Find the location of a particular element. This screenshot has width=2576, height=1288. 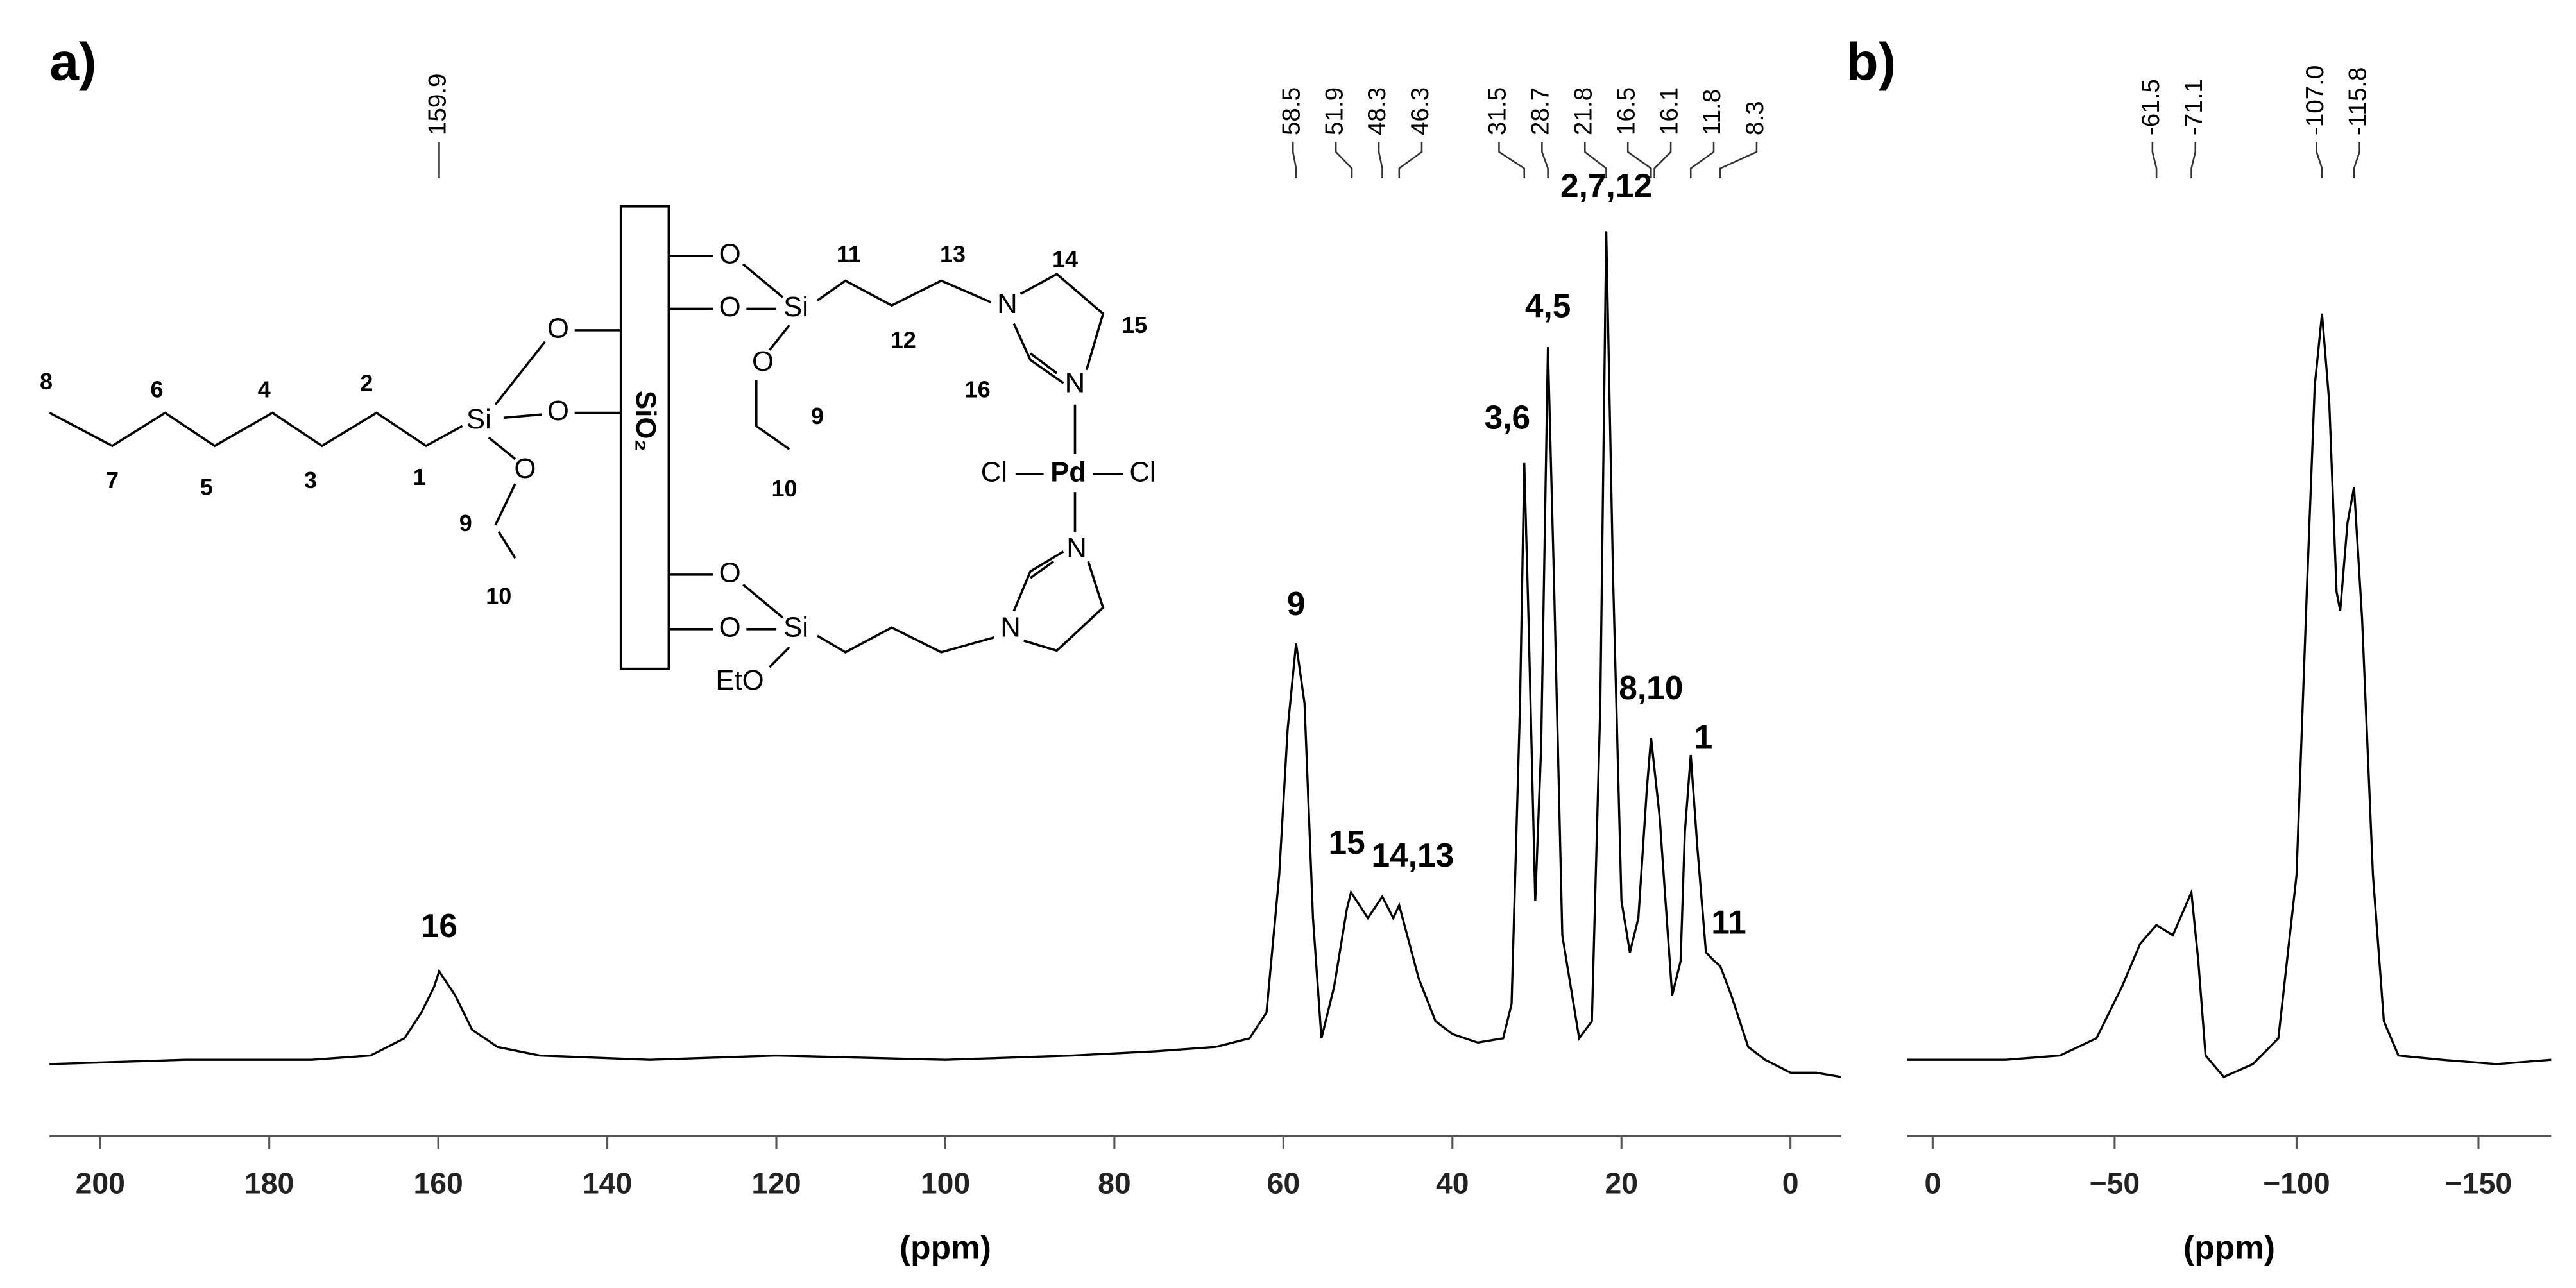

support-label: SiO₂ is located at coordinates (645, 421).